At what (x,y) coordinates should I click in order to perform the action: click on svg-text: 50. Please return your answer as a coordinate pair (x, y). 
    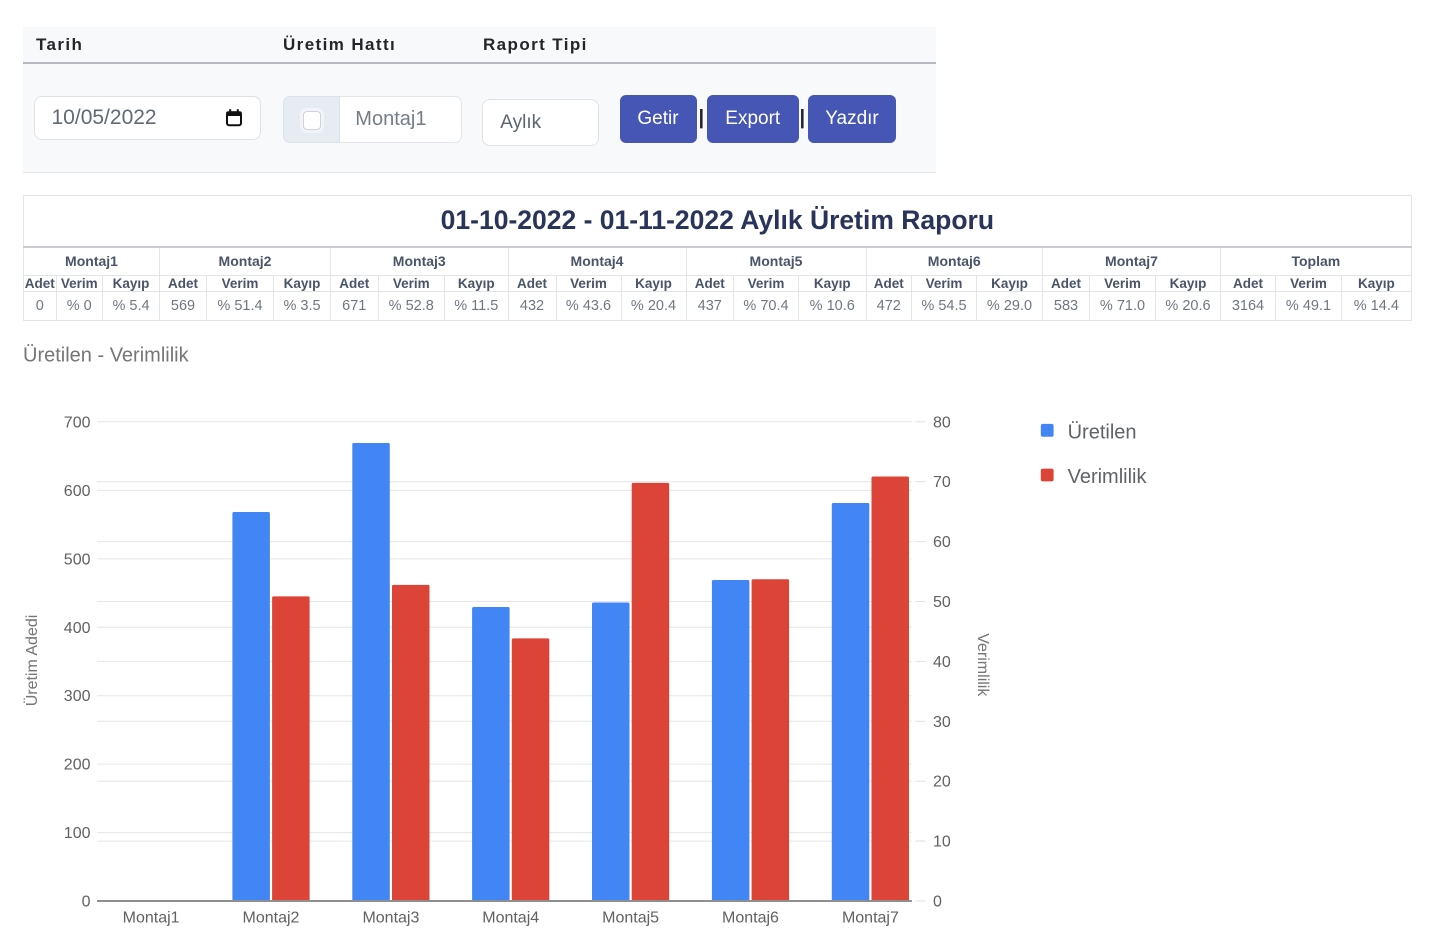
    Looking at the image, I should click on (942, 602).